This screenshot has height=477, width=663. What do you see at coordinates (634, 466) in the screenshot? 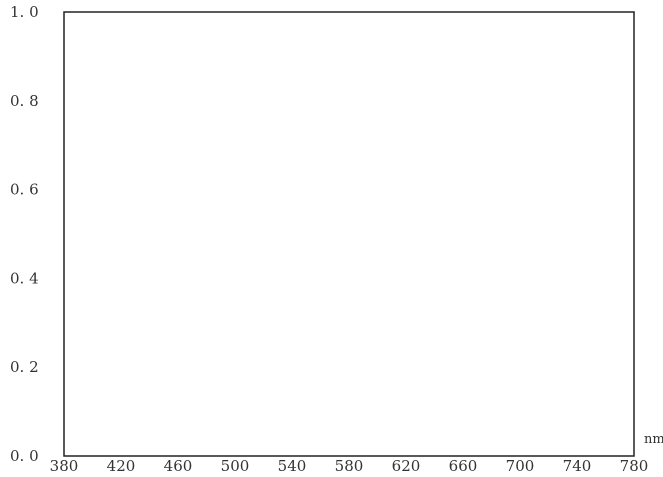
I see `x-tick-label: 780` at bounding box center [634, 466].